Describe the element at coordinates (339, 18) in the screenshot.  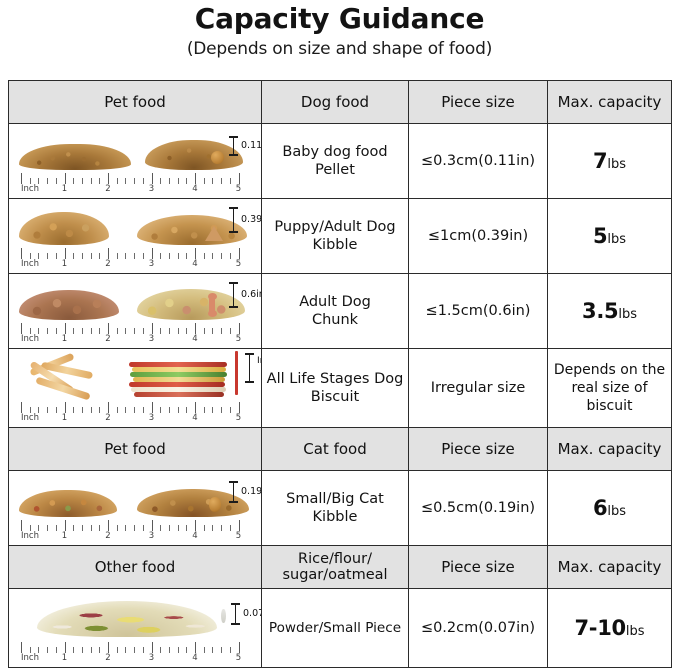
I see `page-title: Capacity Guidance` at that location.